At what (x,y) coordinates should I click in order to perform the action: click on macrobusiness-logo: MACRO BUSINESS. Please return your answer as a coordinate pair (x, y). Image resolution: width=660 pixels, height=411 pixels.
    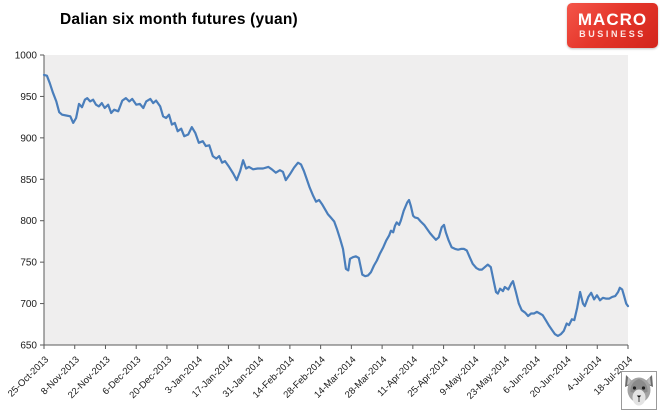
    Looking at the image, I should click on (612, 25).